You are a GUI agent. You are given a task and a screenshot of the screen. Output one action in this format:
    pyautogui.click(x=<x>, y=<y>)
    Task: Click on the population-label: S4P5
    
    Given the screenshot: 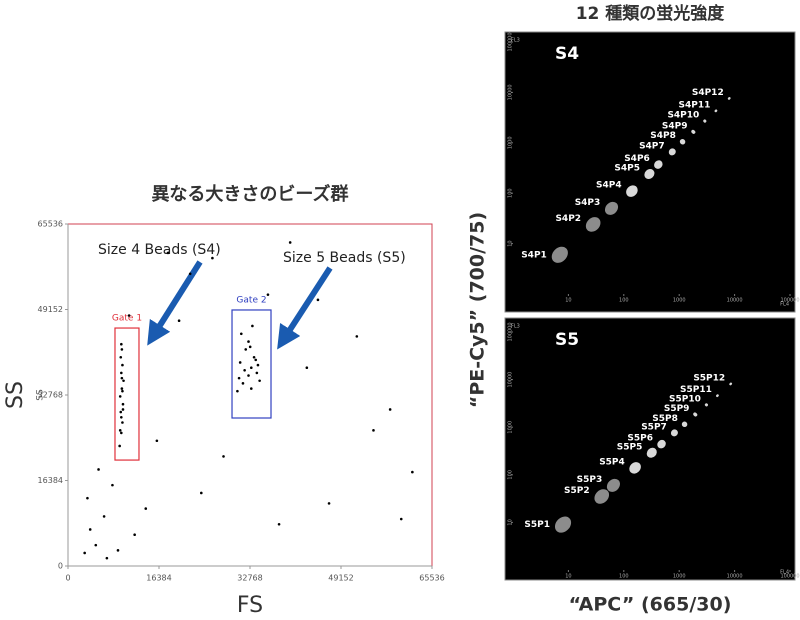 What is the action you would take?
    pyautogui.click(x=627, y=169)
    